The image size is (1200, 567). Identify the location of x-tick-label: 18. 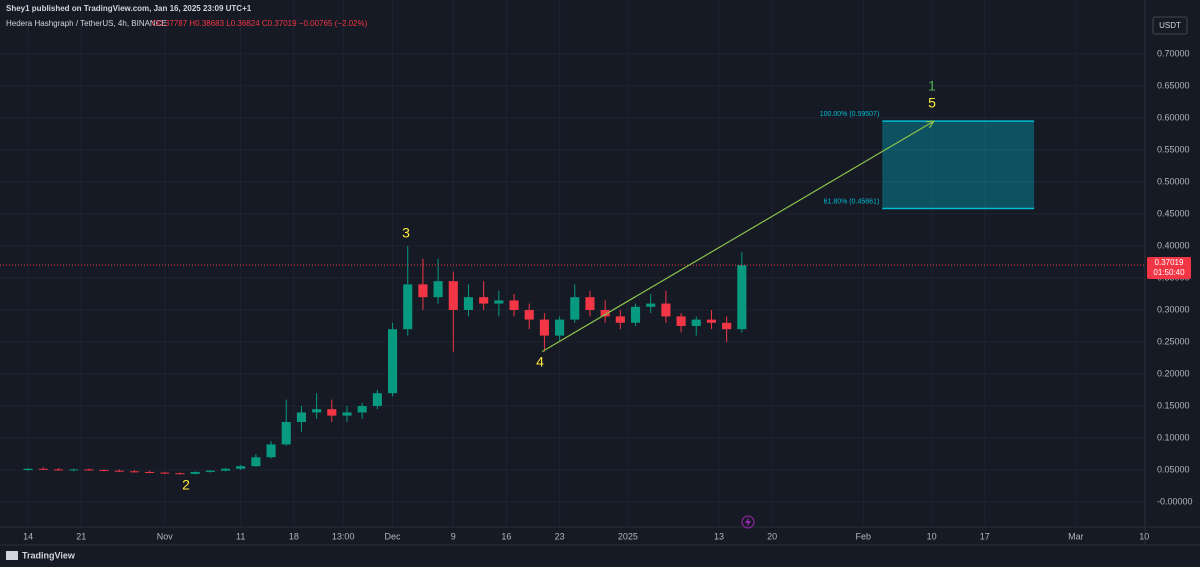
(294, 536).